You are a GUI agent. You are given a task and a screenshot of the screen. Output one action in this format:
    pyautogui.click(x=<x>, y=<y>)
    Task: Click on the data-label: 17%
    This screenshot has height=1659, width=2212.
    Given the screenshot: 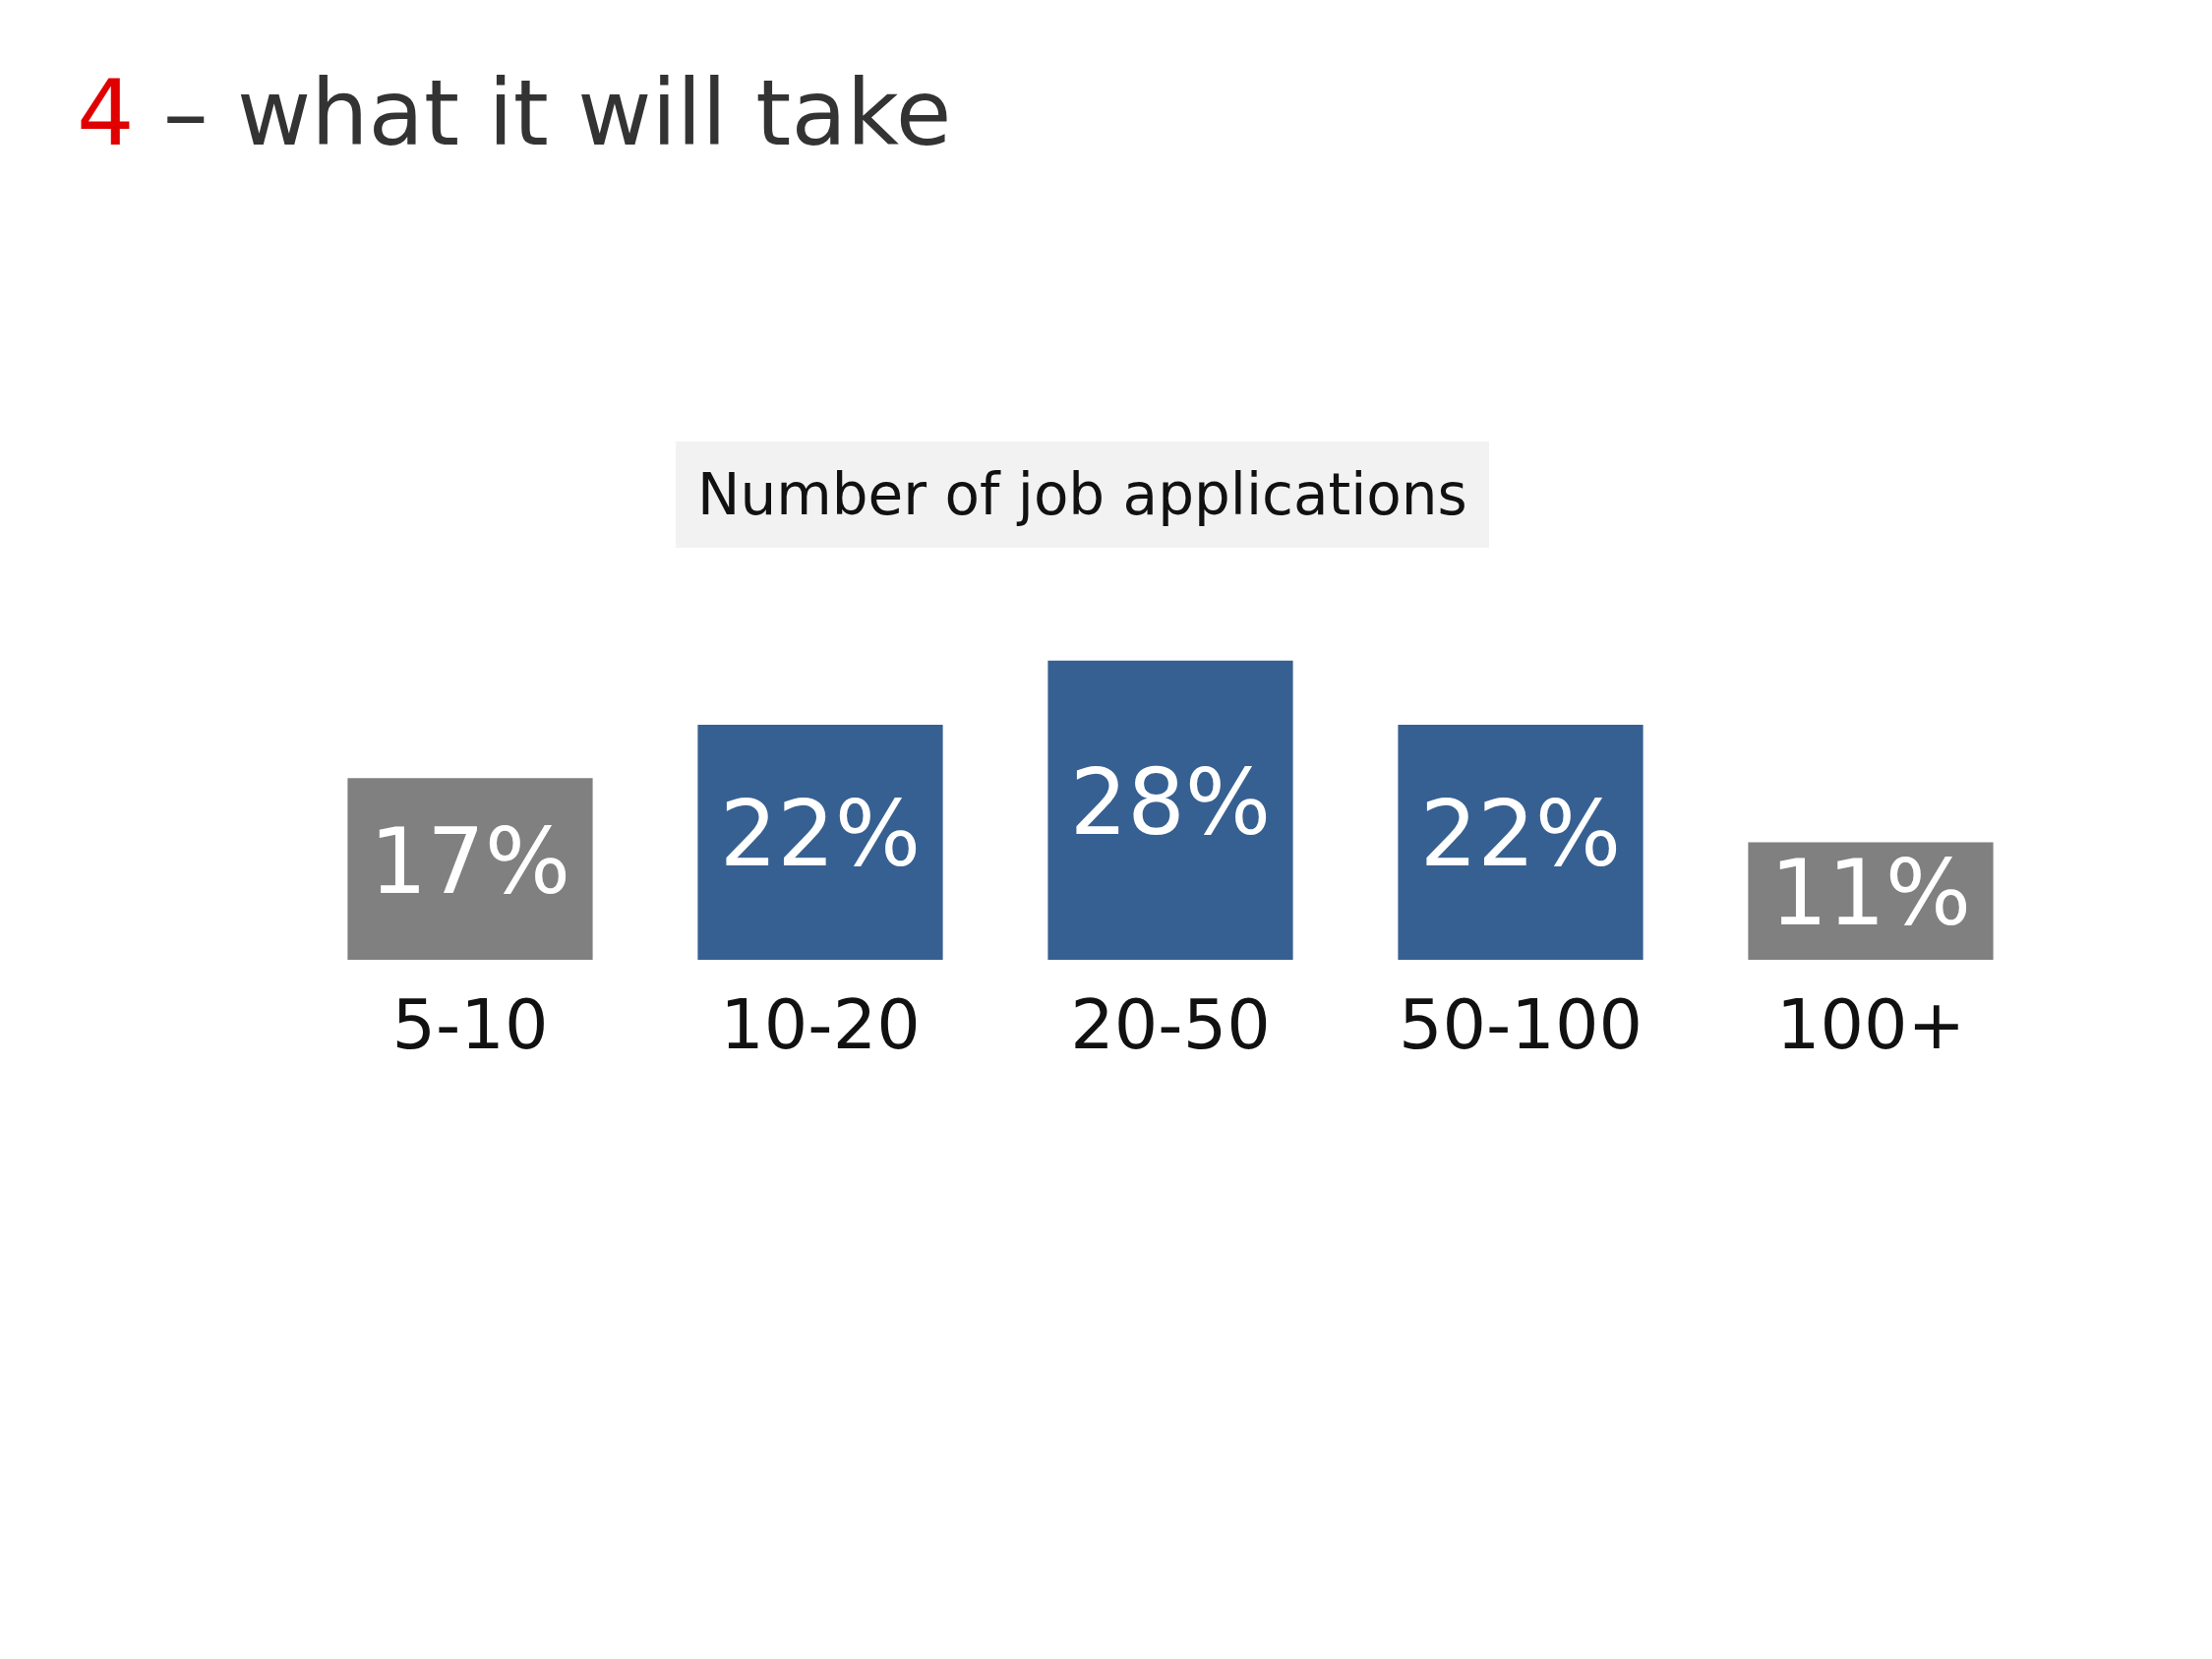 What is the action you would take?
    pyautogui.click(x=470, y=861)
    